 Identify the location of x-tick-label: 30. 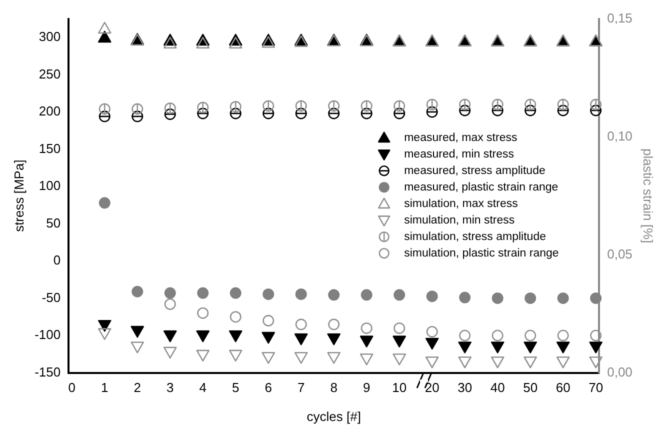
(465, 388).